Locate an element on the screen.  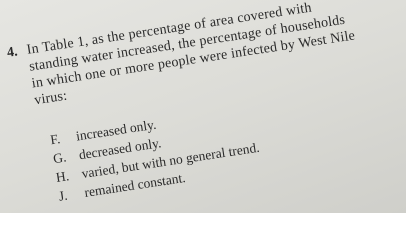
question-number: 4. is located at coordinates (12, 52).